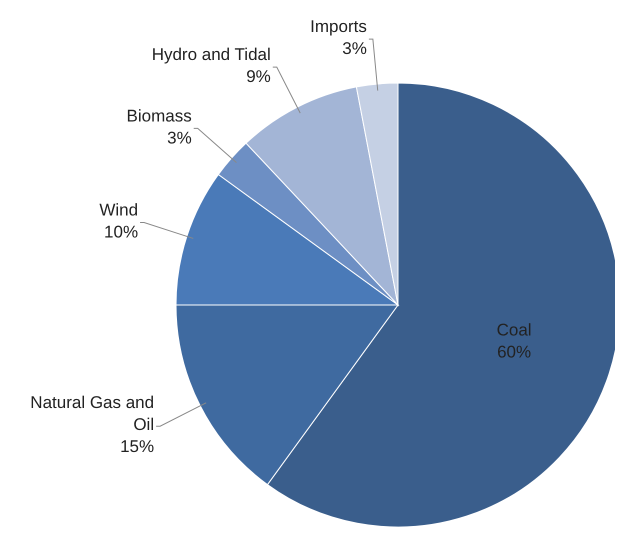  What do you see at coordinates (258, 77) in the screenshot?
I see `data-label: 9%` at bounding box center [258, 77].